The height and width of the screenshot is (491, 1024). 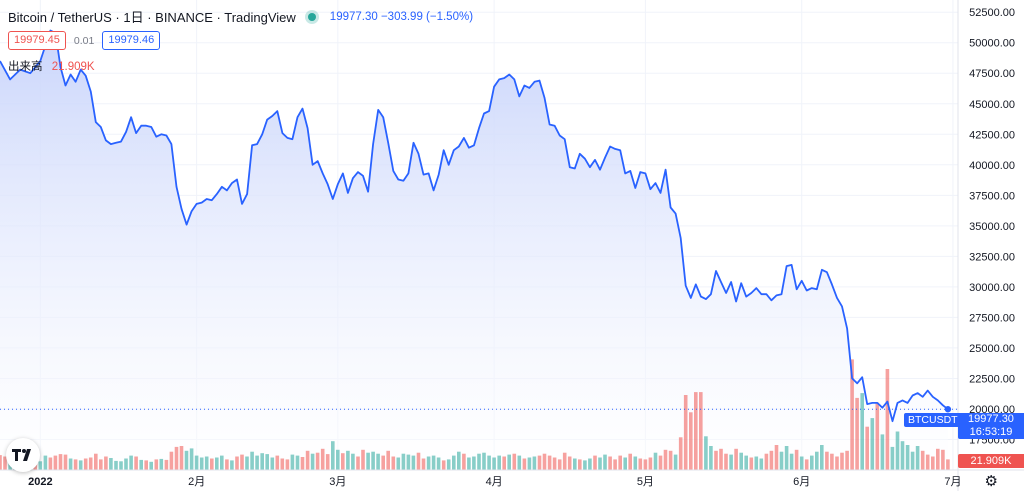 What do you see at coordinates (992, 166) in the screenshot?
I see `y-tick-label: 40000.00` at bounding box center [992, 166].